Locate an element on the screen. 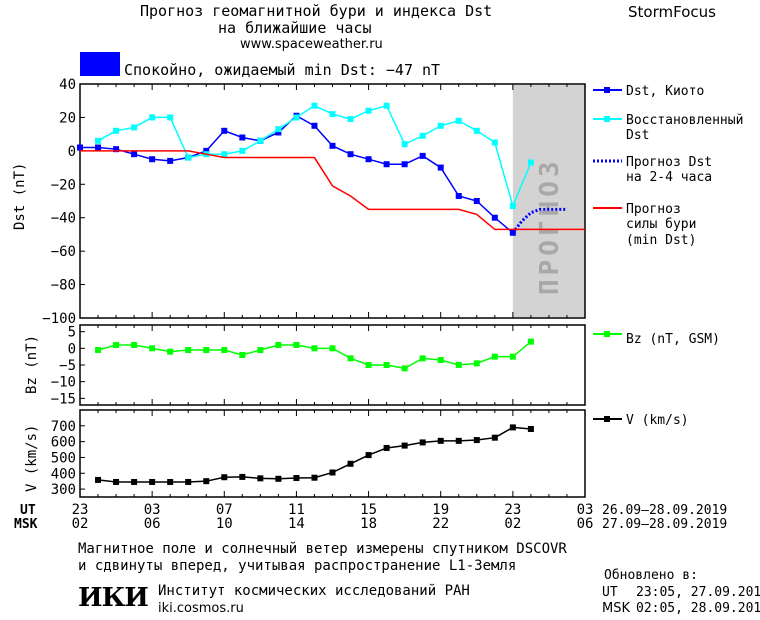 This screenshot has height=620, width=760. dst-axis-label: Dst (nT) is located at coordinates (20, 196).